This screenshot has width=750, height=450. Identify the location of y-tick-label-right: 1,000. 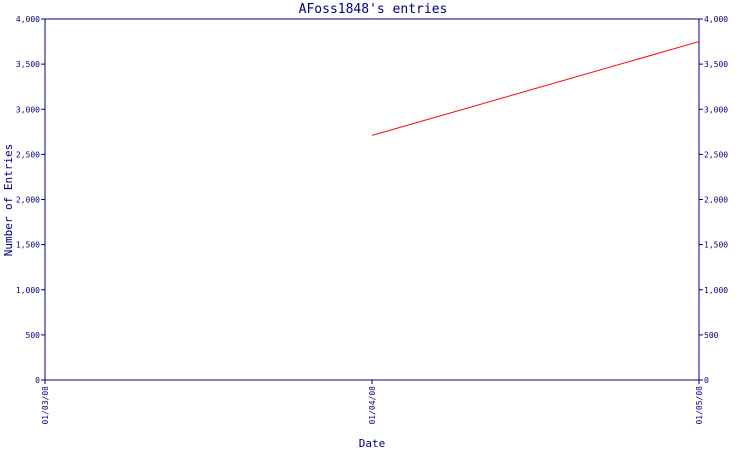
(716, 290).